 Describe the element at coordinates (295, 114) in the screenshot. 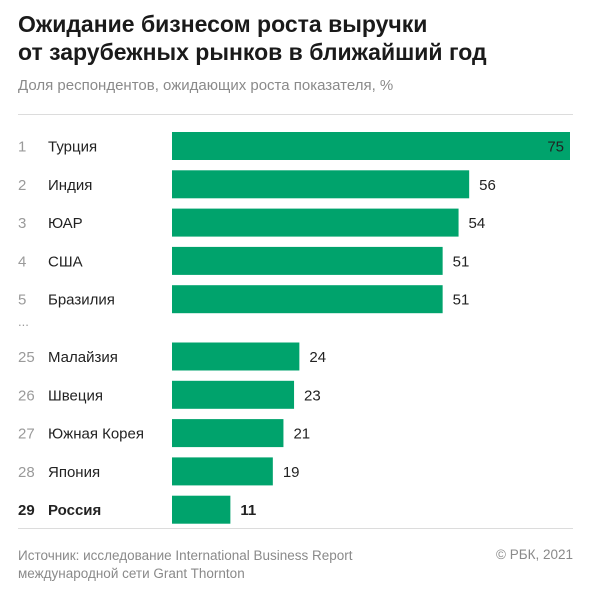

I see `top-divider` at that location.